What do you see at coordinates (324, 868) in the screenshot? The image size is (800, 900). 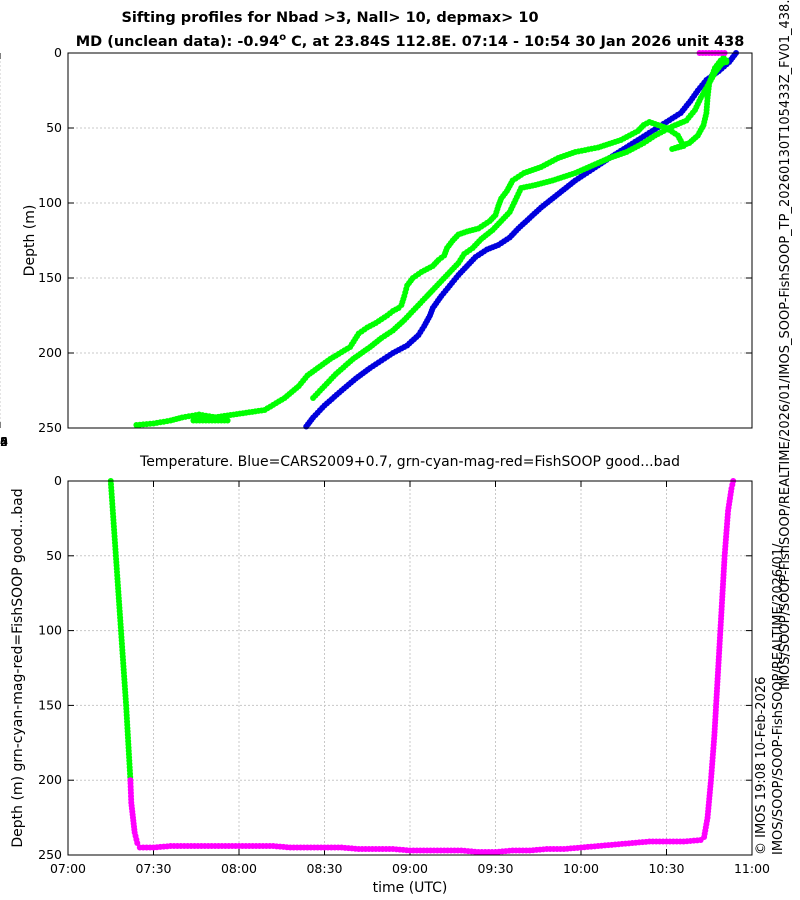 I see `x-tick-label: 08:30` at bounding box center [324, 868].